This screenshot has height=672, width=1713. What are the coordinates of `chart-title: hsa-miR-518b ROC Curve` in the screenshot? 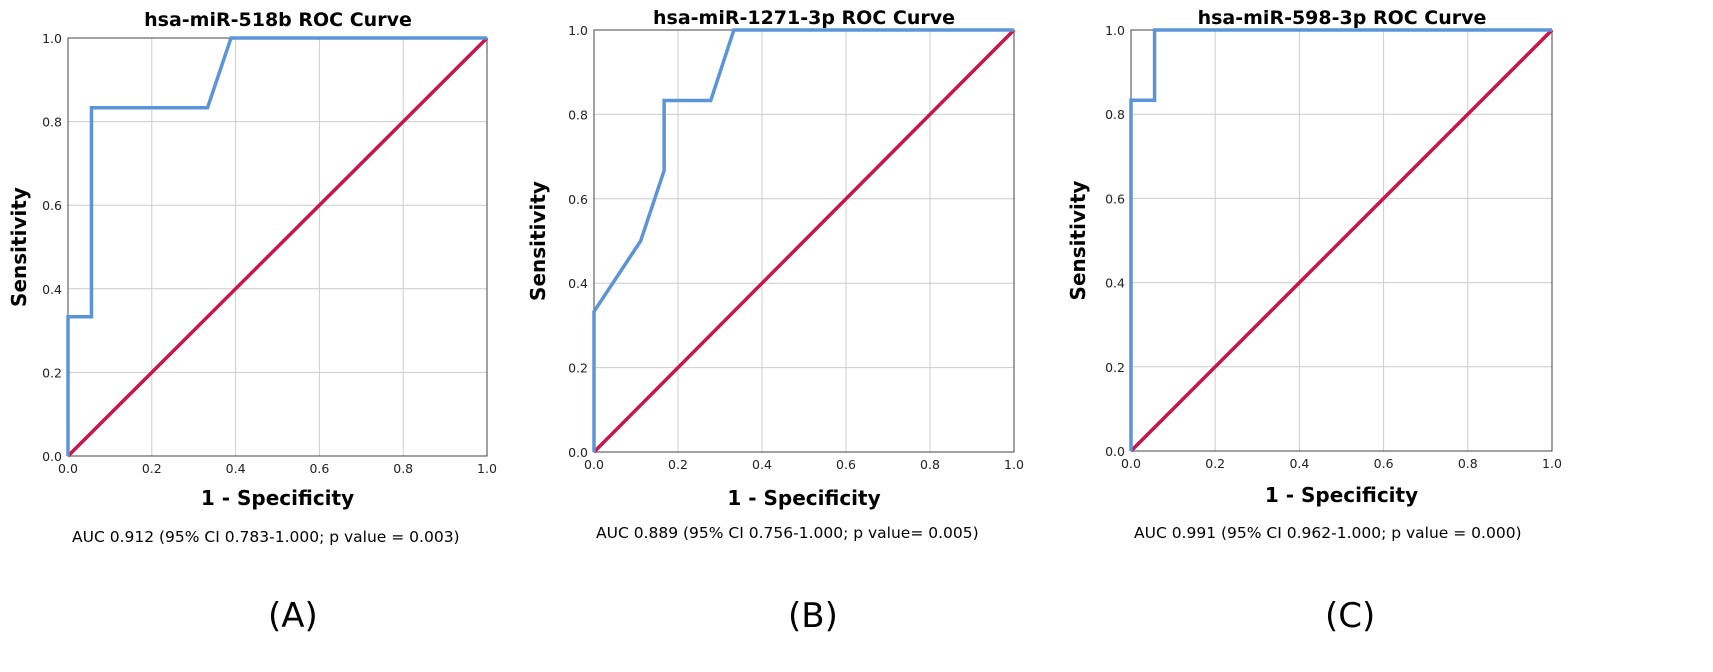 It's located at (278, 20).